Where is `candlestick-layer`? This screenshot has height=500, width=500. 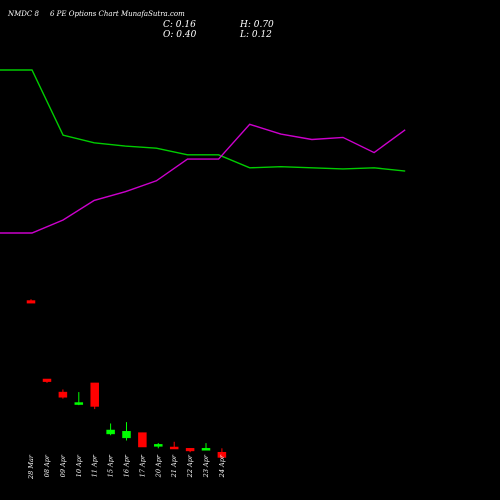 candlestick-layer is located at coordinates (126, 379).